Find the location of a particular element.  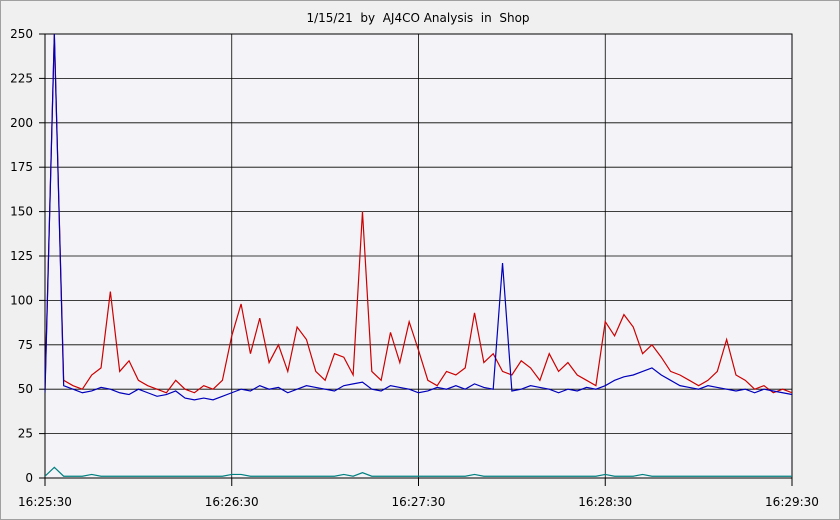

x-tick-label: 16:25:30 is located at coordinates (45, 502).